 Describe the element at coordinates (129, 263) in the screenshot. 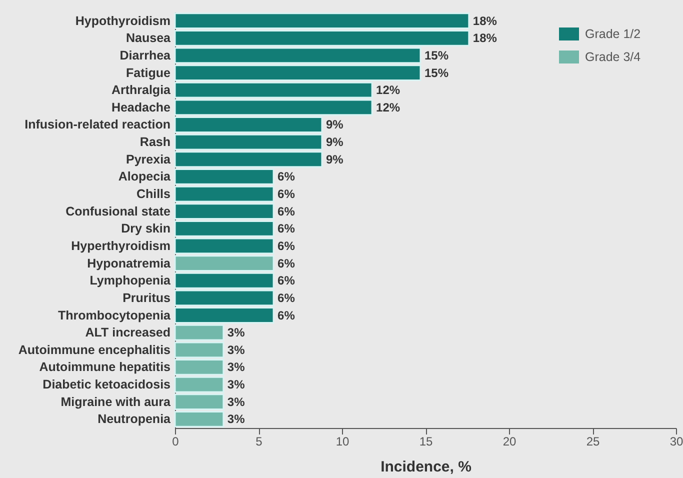

I see `y-tick-label: Hyponatremia` at that location.